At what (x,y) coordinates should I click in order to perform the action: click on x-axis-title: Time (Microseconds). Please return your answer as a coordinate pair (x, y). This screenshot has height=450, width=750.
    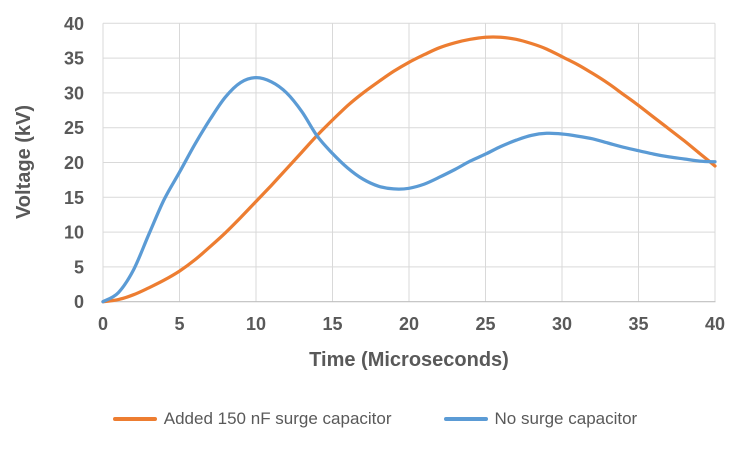
    Looking at the image, I should click on (409, 360).